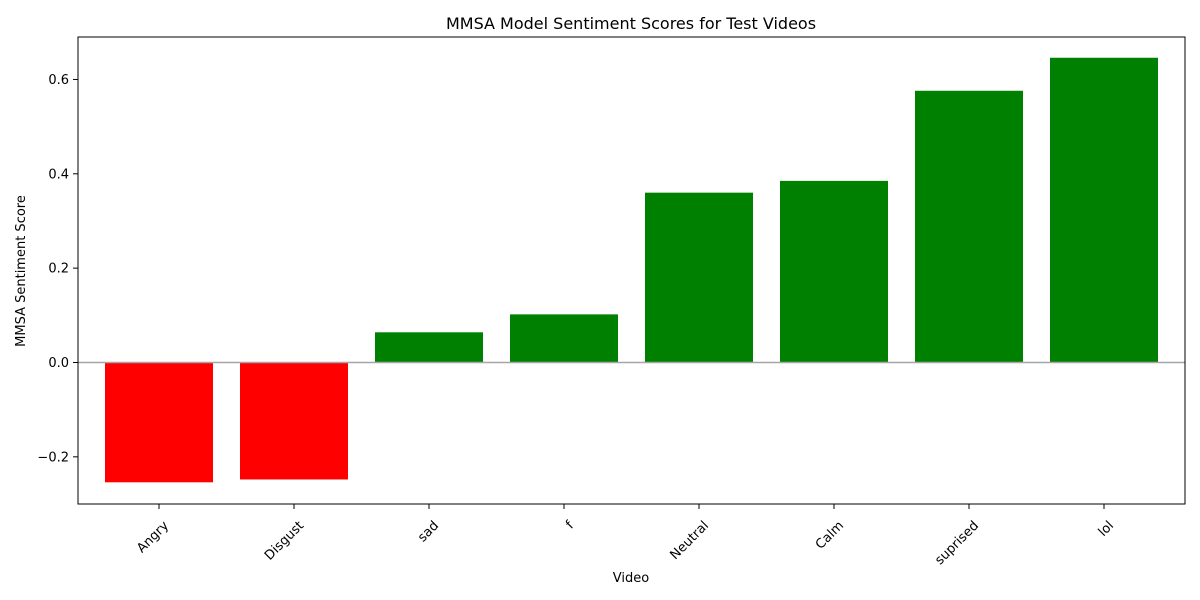 The width and height of the screenshot is (1200, 600). Describe the element at coordinates (429, 347) in the screenshot. I see `bar-sad` at that location.